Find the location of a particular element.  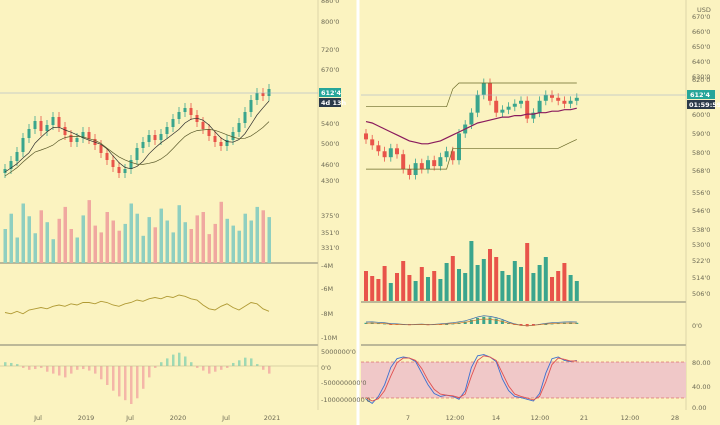

right-macd-line is located at coordinates (471, 321).